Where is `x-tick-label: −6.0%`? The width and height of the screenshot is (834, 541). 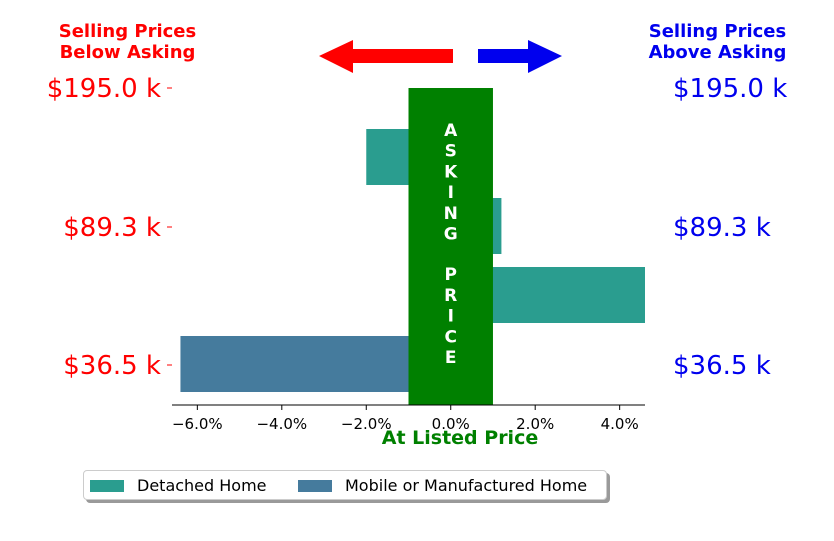
x-tick-label: −6.0% is located at coordinates (197, 424).